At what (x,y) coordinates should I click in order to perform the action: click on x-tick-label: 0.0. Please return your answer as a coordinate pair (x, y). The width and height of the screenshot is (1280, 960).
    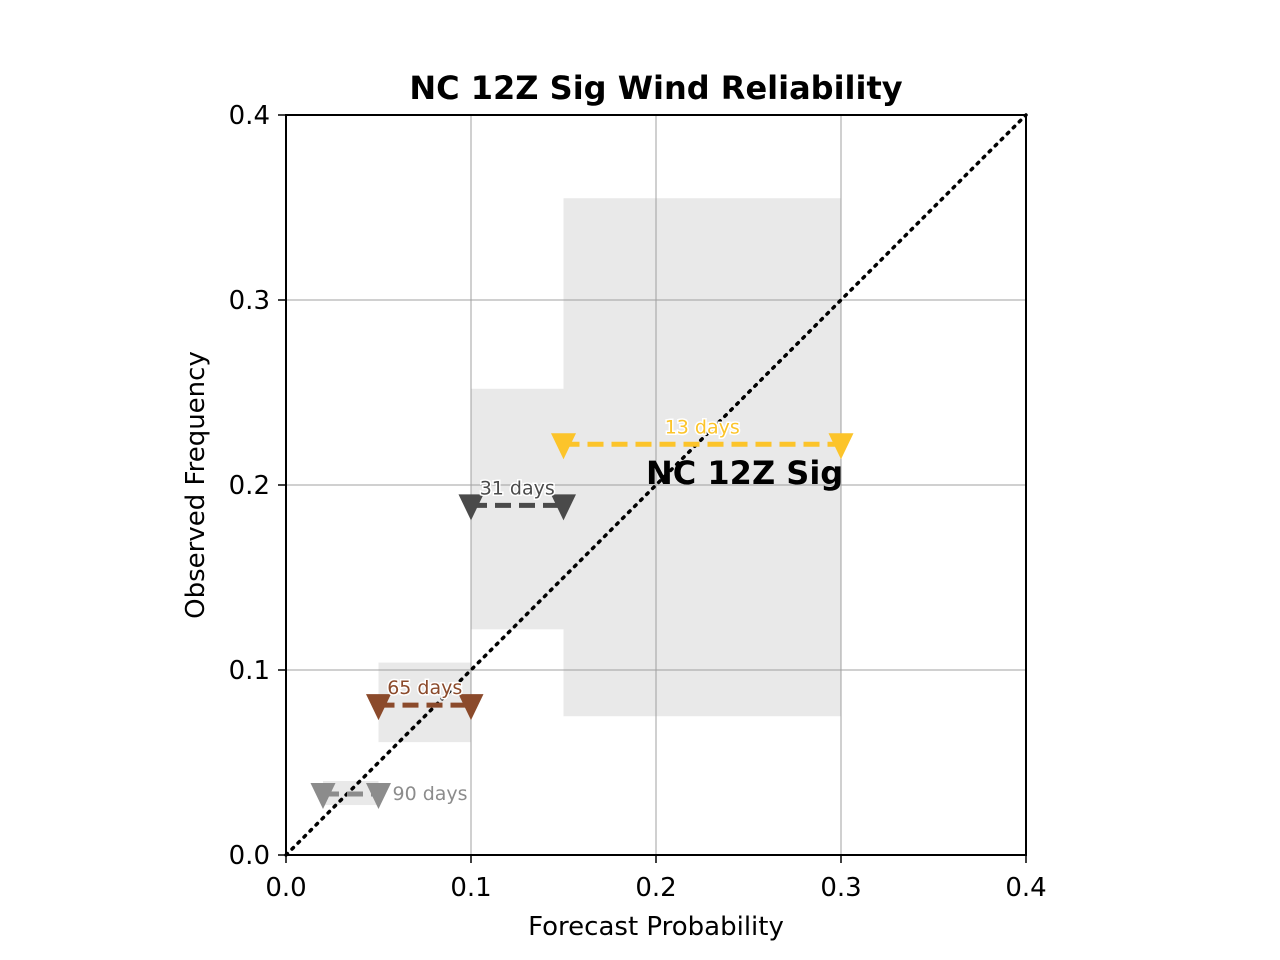
    Looking at the image, I should click on (285, 888).